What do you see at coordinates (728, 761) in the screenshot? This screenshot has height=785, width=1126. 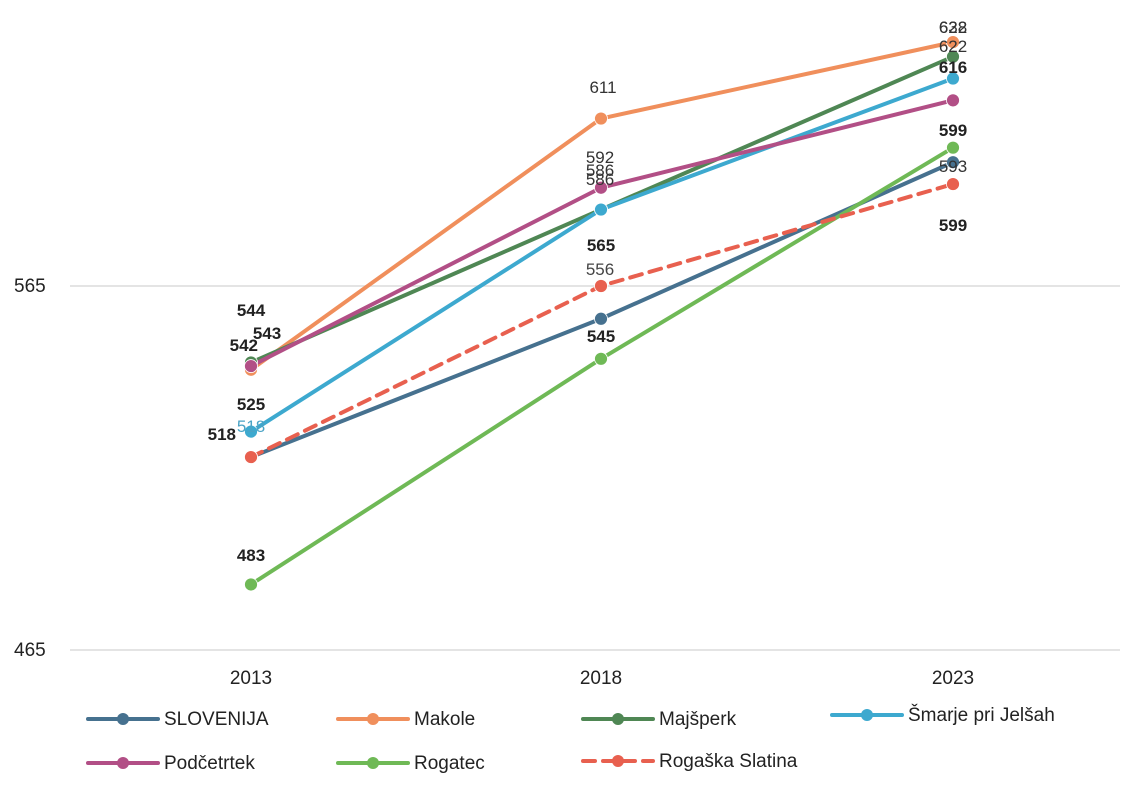 I see `legend-label: Rogaška Slatina` at bounding box center [728, 761].